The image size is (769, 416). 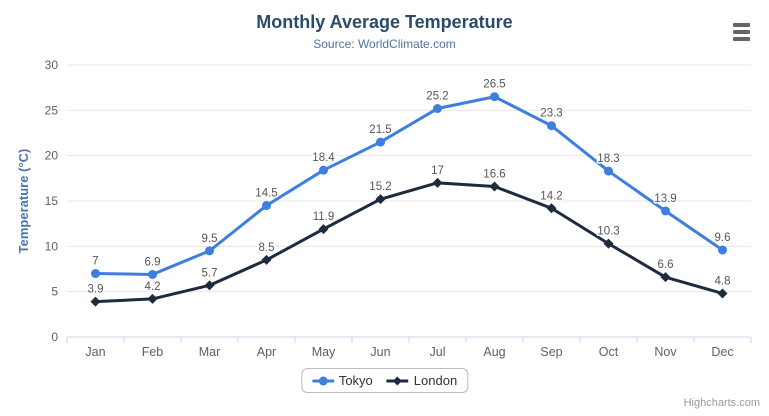 What do you see at coordinates (551, 196) in the screenshot?
I see `data-label-london: 14.2` at bounding box center [551, 196].